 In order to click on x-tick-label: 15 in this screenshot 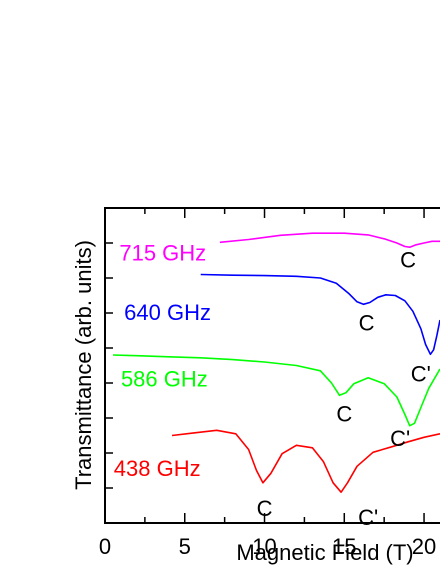, I will do `click(344, 546)`.